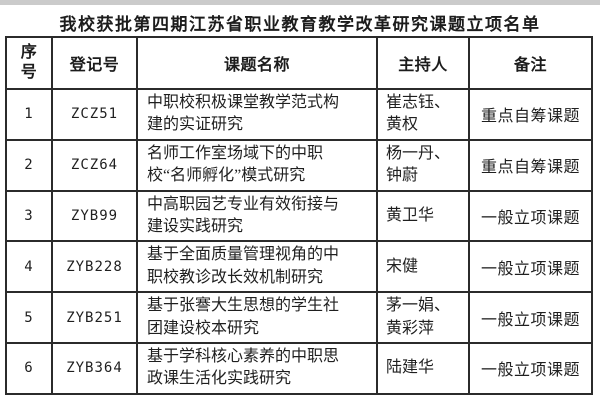  What do you see at coordinates (94, 267) in the screenshot?
I see `registration-number-cell: ZYB228` at bounding box center [94, 267].